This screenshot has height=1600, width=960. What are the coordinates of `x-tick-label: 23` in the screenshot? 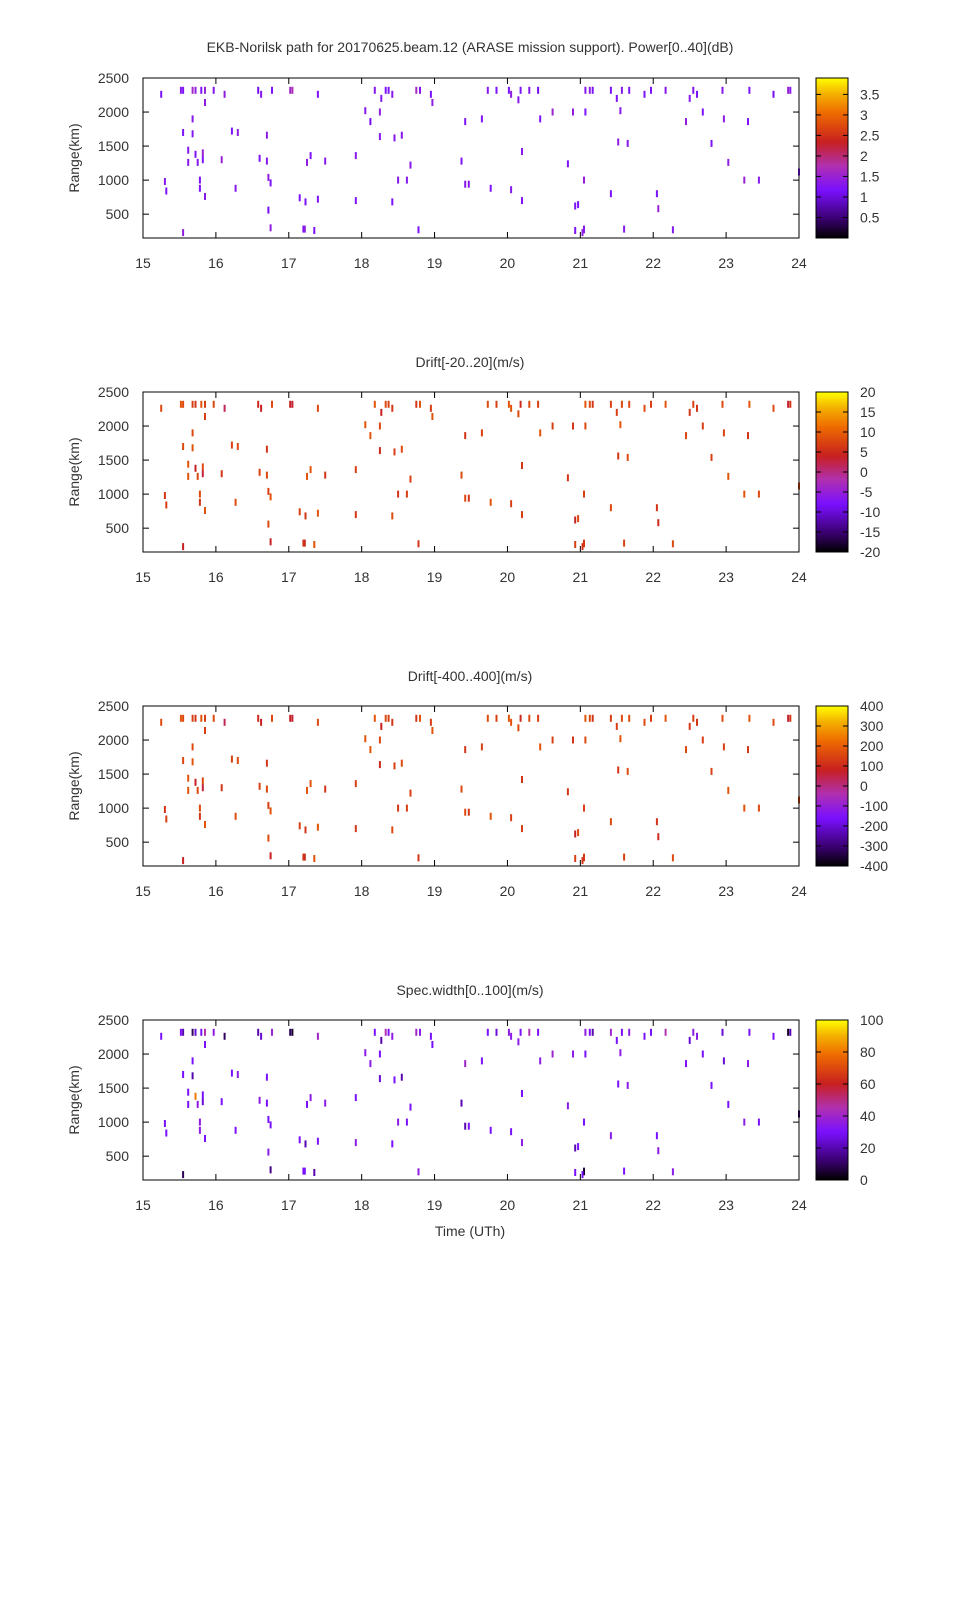 It's located at (726, 891).